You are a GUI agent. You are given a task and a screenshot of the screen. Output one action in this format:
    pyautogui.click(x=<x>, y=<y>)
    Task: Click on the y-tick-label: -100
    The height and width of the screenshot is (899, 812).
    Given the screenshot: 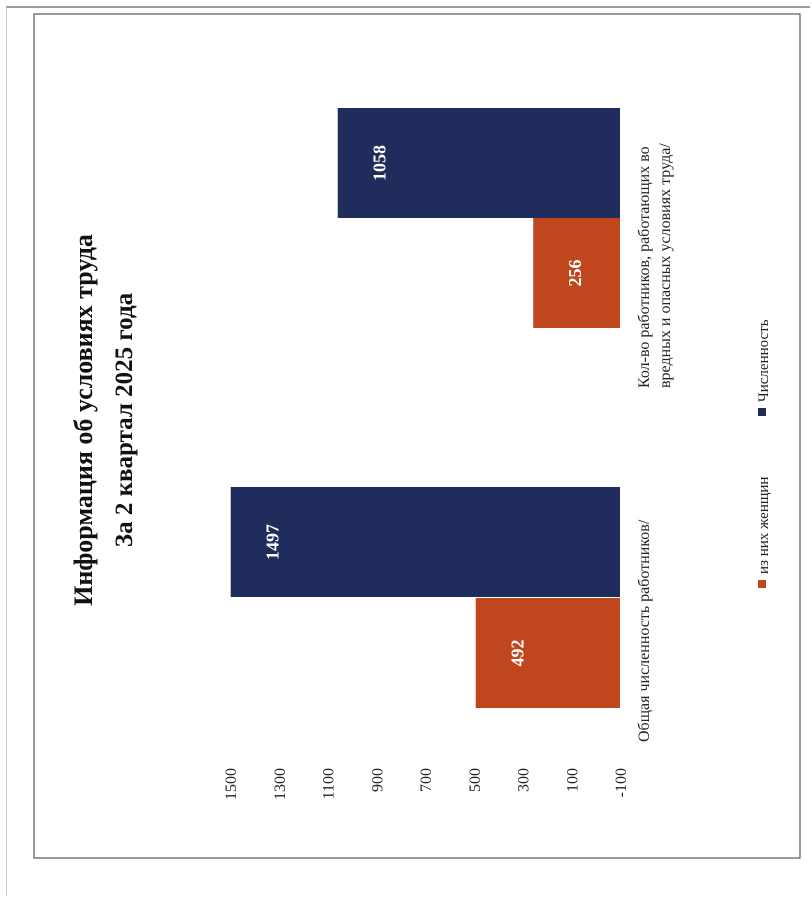 What is the action you would take?
    pyautogui.click(x=621, y=782)
    